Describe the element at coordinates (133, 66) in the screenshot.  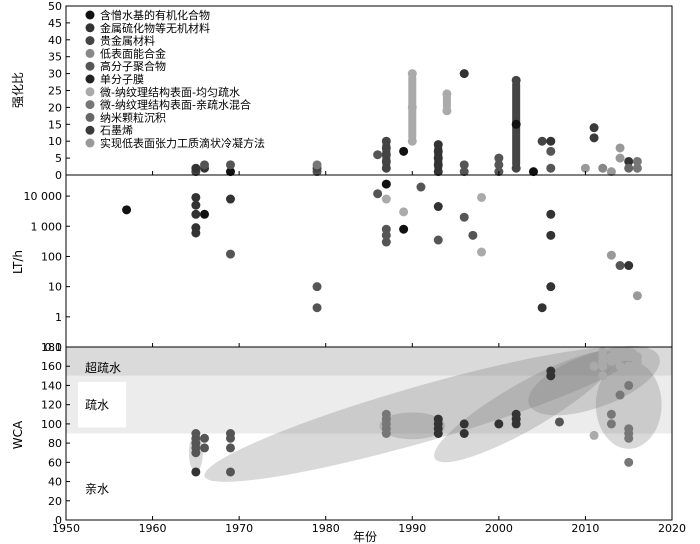
I see `legend-entry-4: 高分子聚合物` at that location.